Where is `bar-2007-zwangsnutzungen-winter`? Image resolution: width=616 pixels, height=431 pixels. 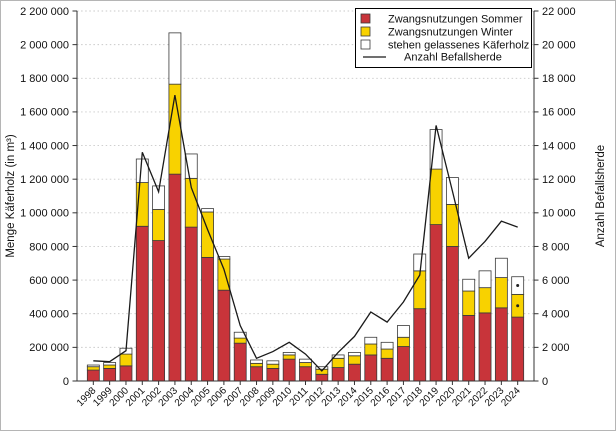 bar-2007-zwangsnutzungen-winter is located at coordinates (240, 340).